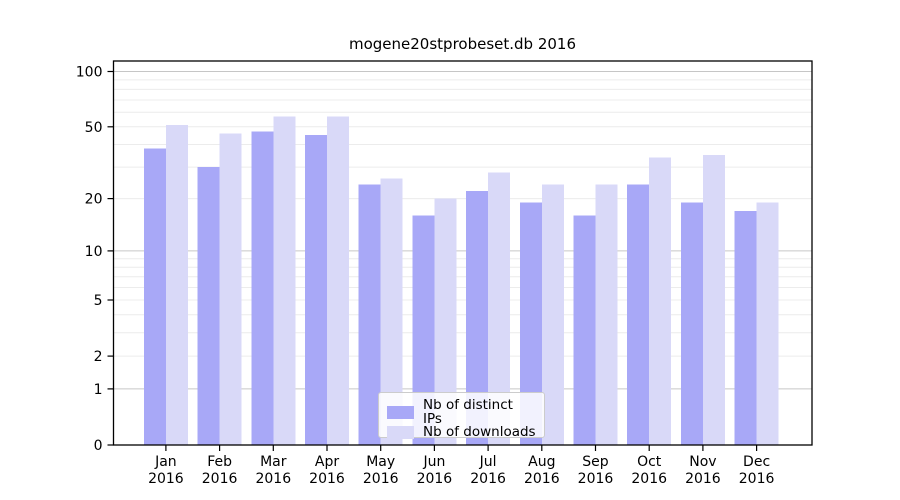 This screenshot has height=500, width=900. I want to click on bar-downloads-may, so click(391, 312).